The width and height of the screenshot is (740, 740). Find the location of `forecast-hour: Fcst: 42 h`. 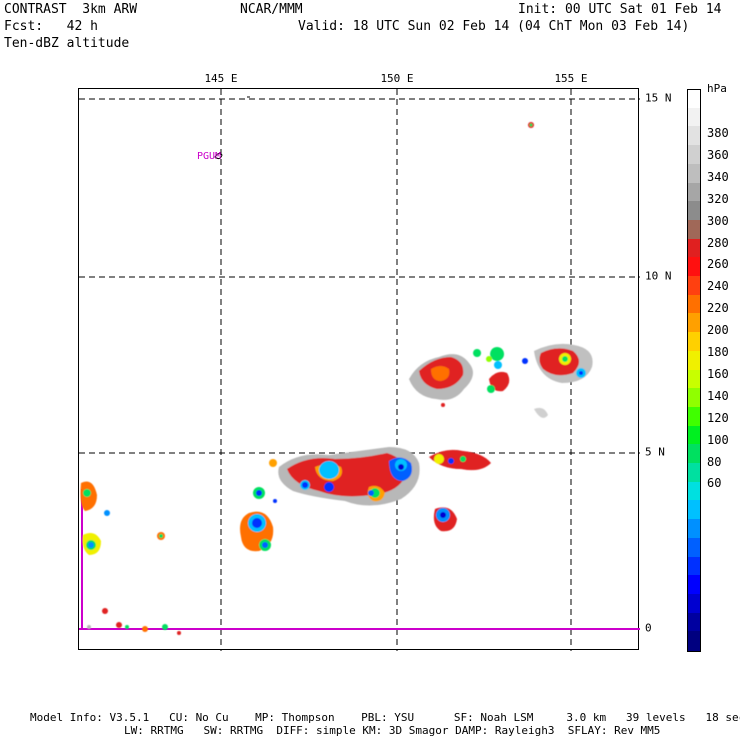

forecast-hour: Fcst: 42 h is located at coordinates (51, 26).